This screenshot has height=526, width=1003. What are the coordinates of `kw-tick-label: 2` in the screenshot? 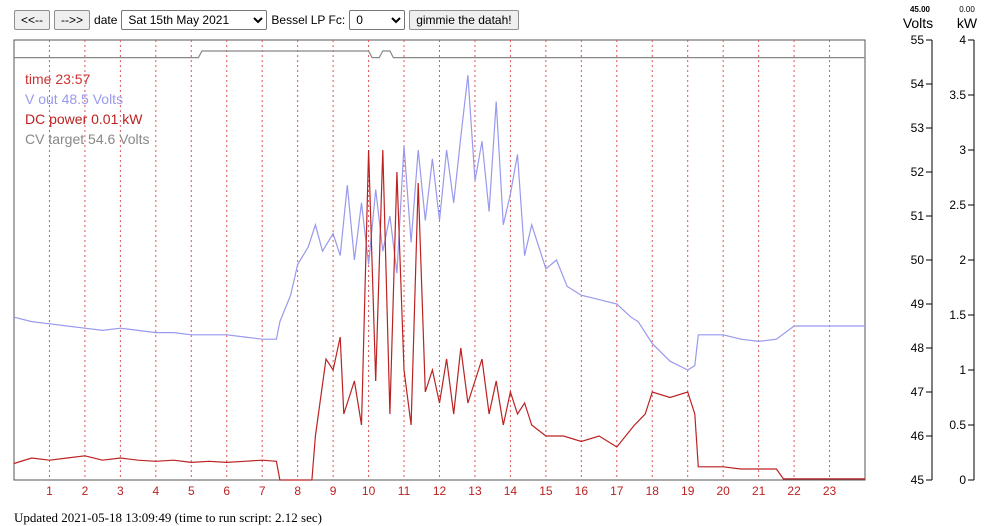 It's located at (962, 260).